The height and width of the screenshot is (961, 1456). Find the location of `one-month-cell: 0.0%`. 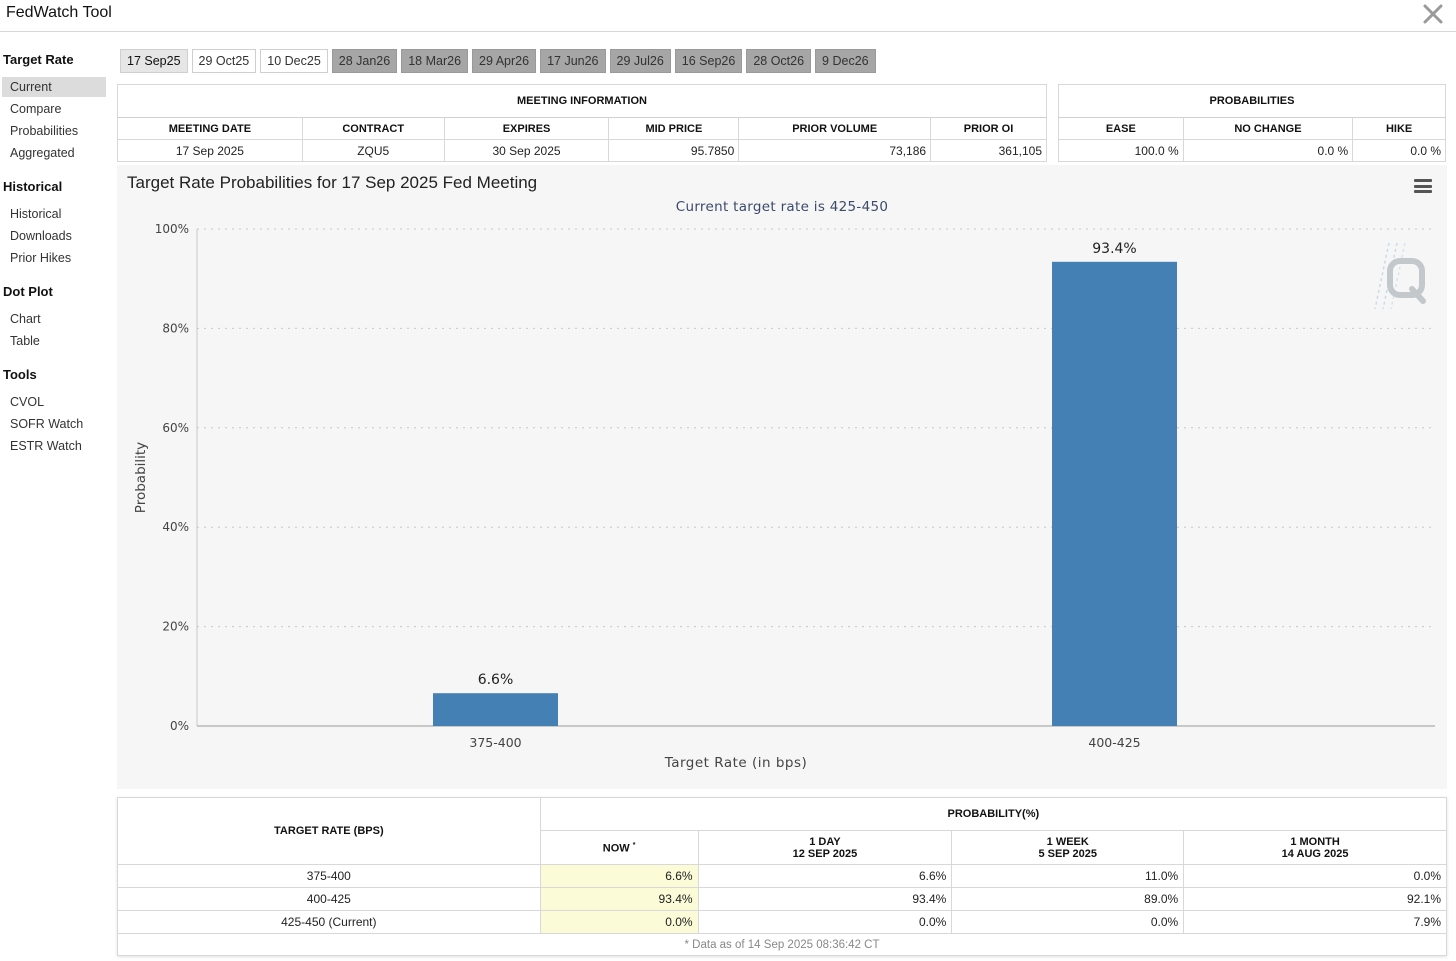

one-month-cell: 0.0% is located at coordinates (1315, 876).